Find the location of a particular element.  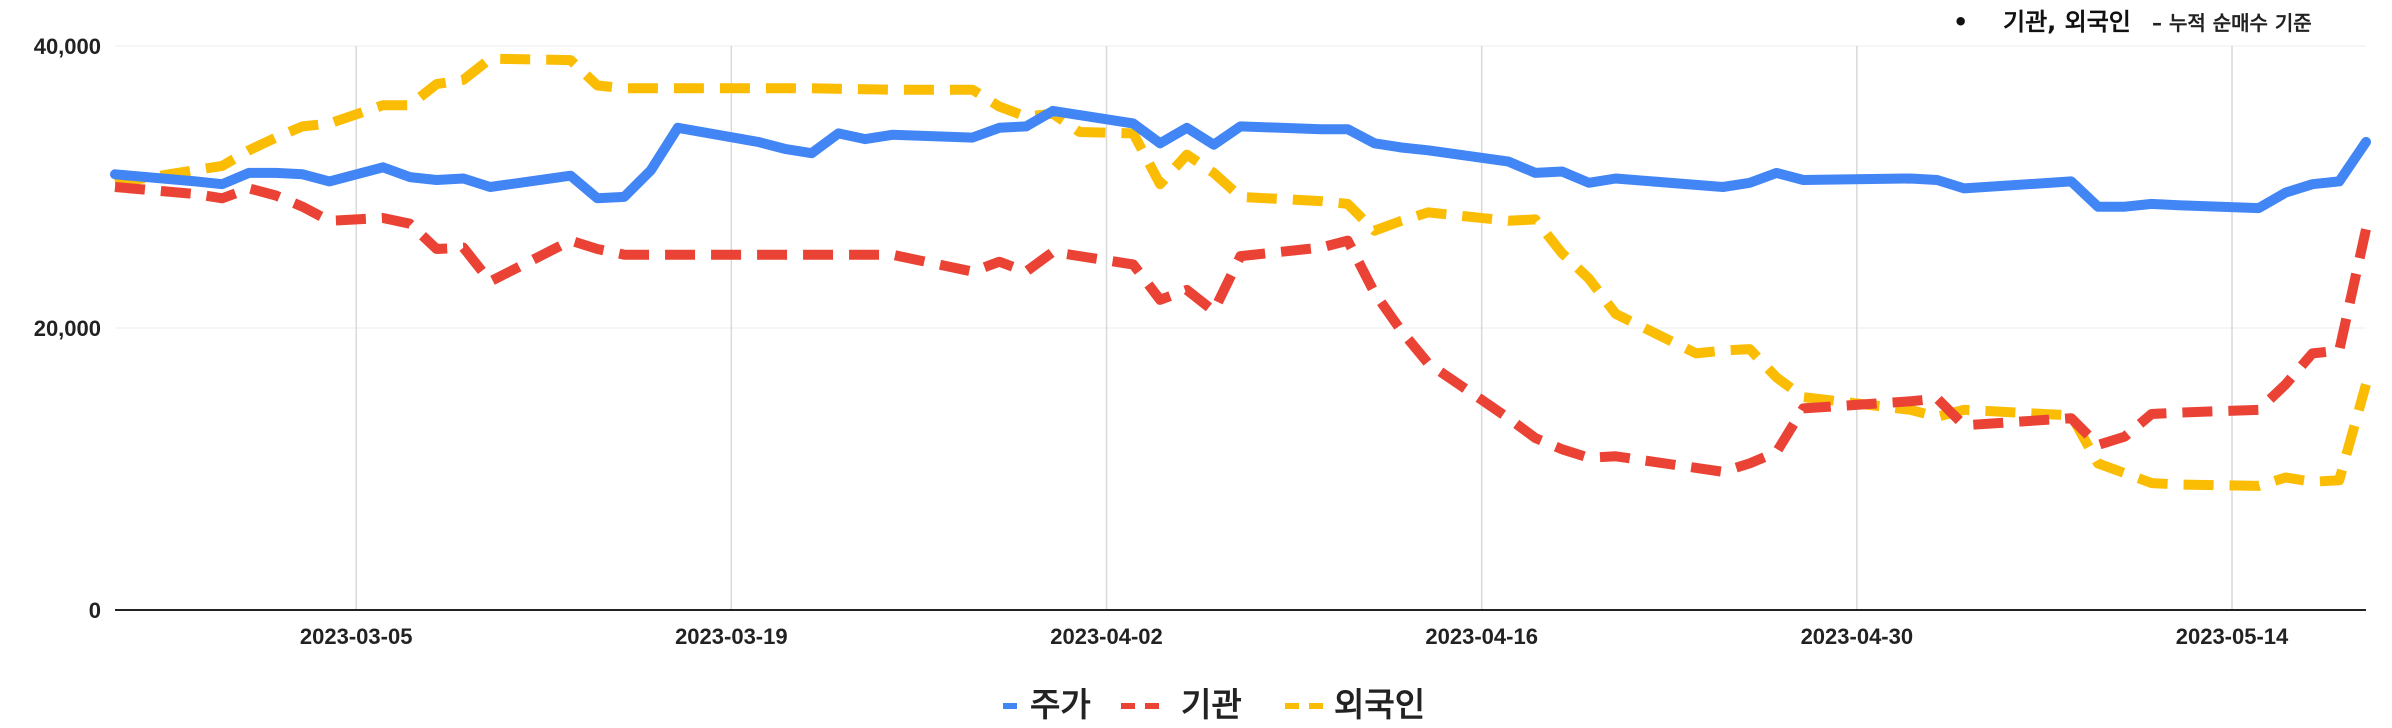

legend-item-price: 주가 is located at coordinates (1047, 704).